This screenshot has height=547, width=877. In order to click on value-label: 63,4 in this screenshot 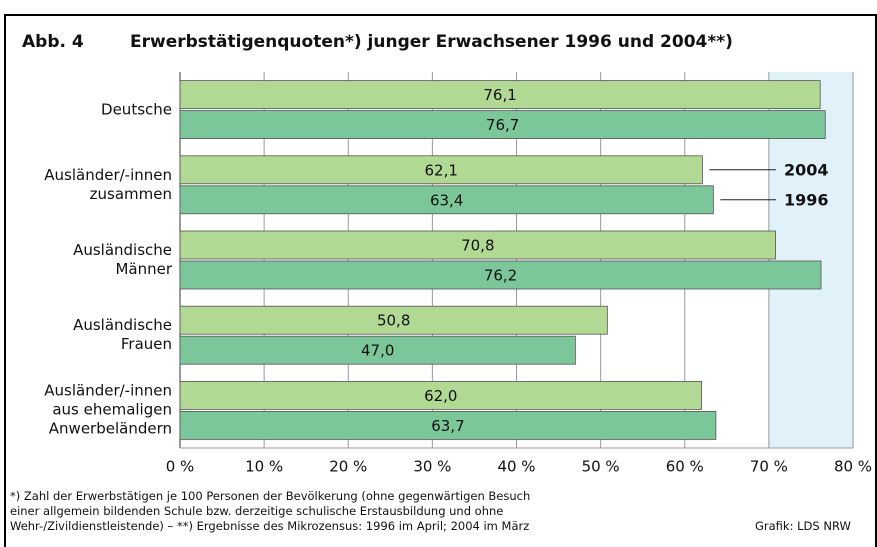, I will do `click(446, 200)`.